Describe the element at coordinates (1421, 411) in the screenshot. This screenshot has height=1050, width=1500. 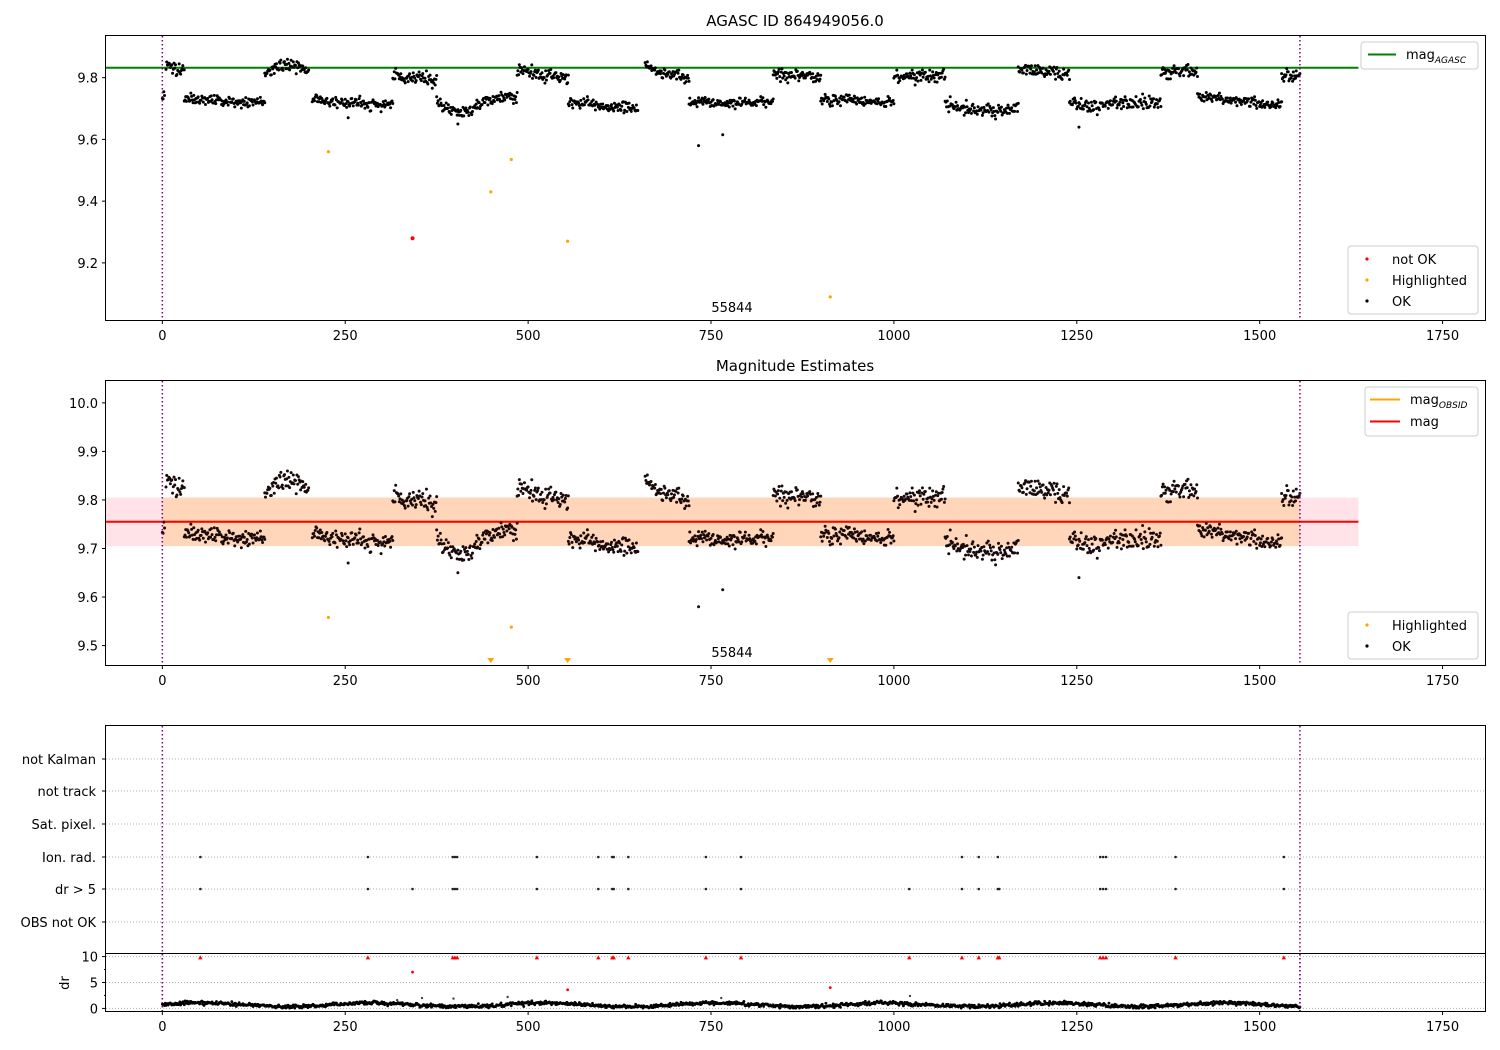
I see `panel2-legend-top: magOBSID mag` at that location.